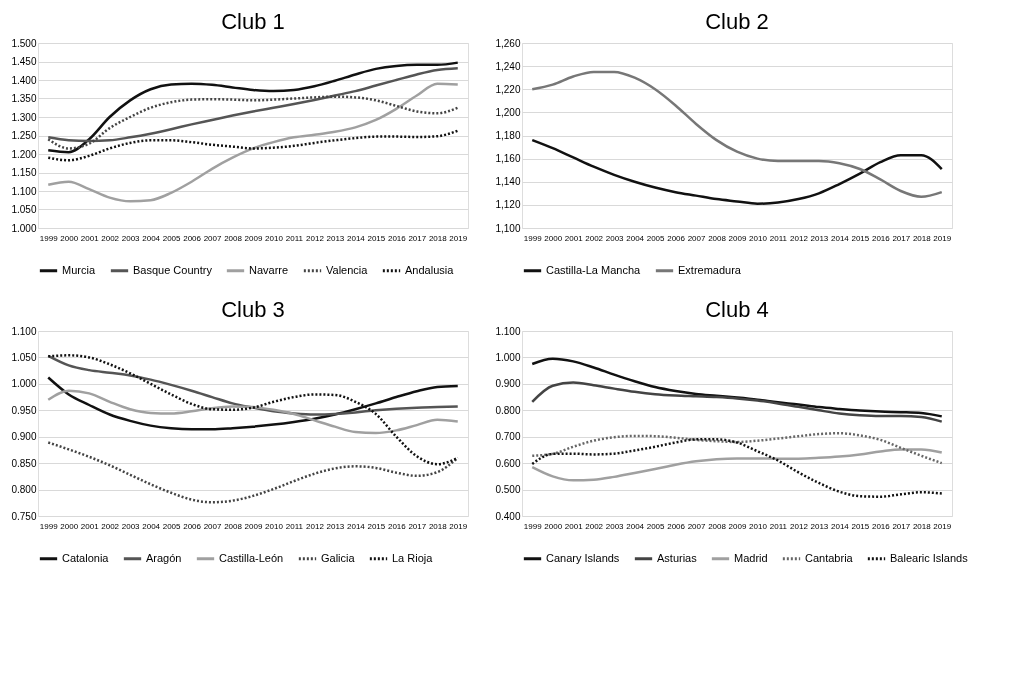 The height and width of the screenshot is (675, 1020). What do you see at coordinates (376, 526) in the screenshot?
I see `x-tick-label: 2015` at bounding box center [376, 526].